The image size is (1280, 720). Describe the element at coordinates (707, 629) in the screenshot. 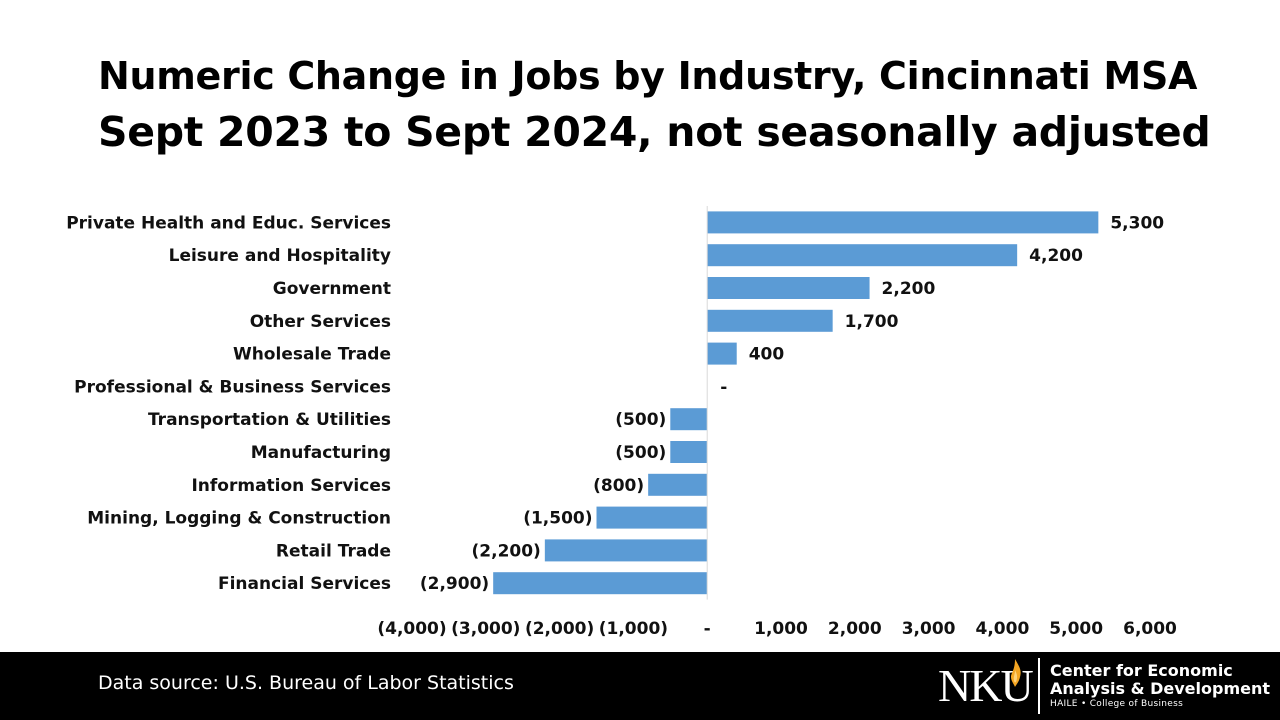

I see `x-tick-label: -` at that location.